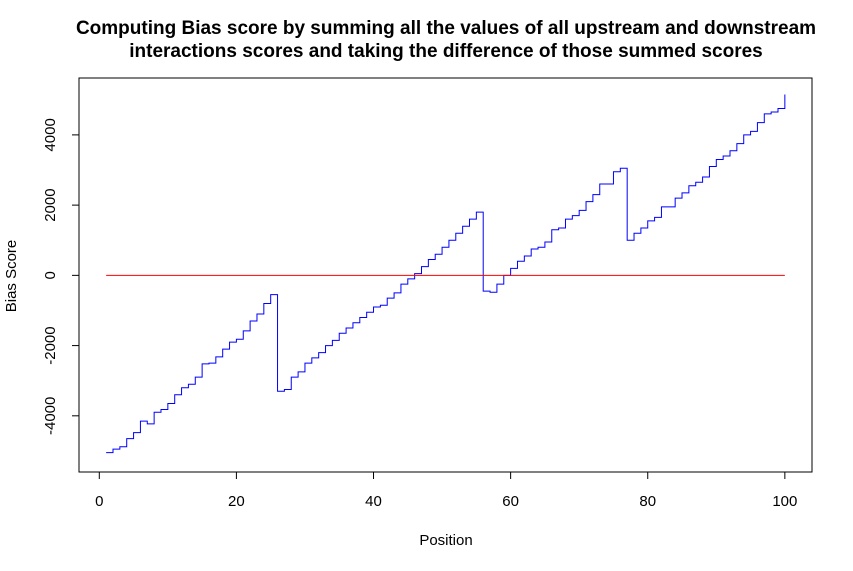  Describe the element at coordinates (647, 501) in the screenshot. I see `x-tick-label: 80` at that location.